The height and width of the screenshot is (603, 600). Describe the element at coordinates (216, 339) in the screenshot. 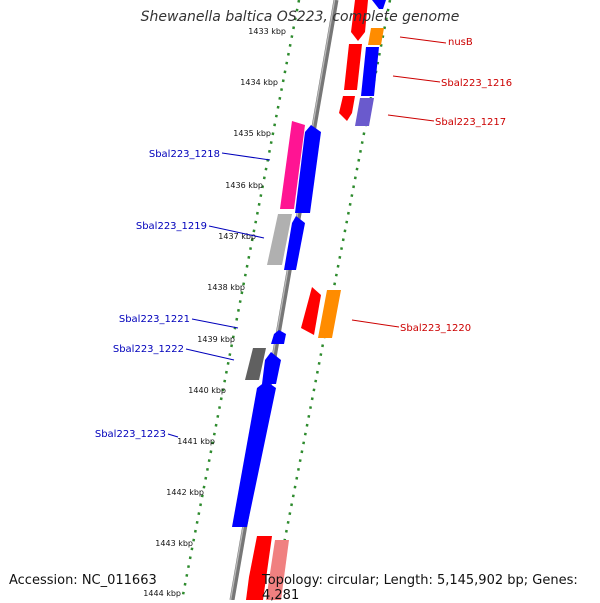

I see `tick-label: 1439 kbp` at that location.